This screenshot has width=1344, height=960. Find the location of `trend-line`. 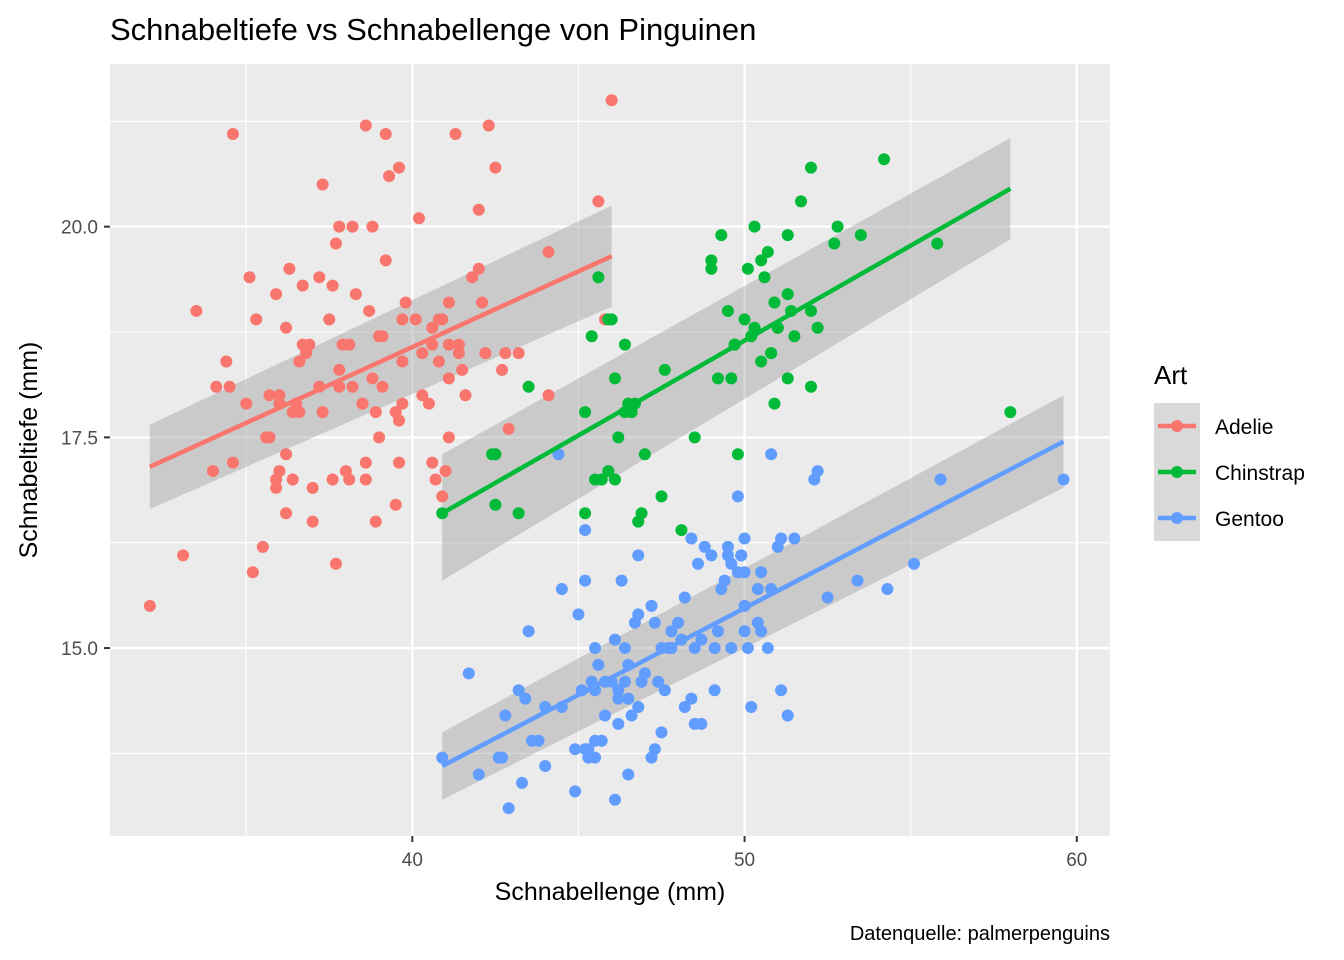

trend-line is located at coordinates (726, 351).